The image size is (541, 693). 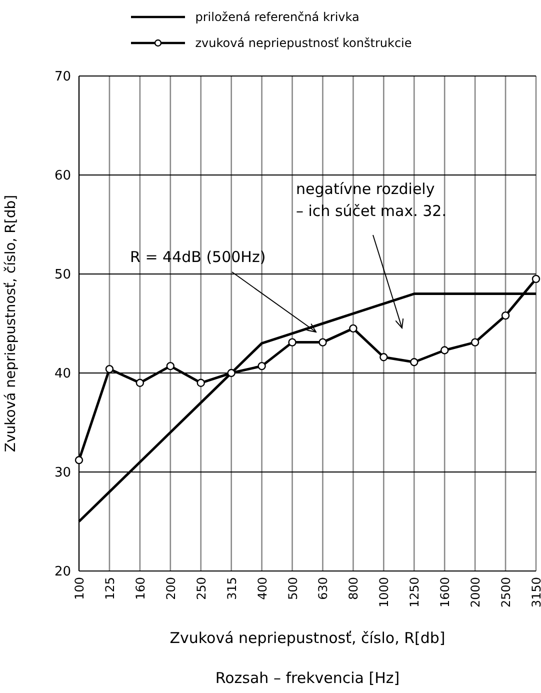 I want to click on y-tick-label: 20, so click(x=62, y=572).